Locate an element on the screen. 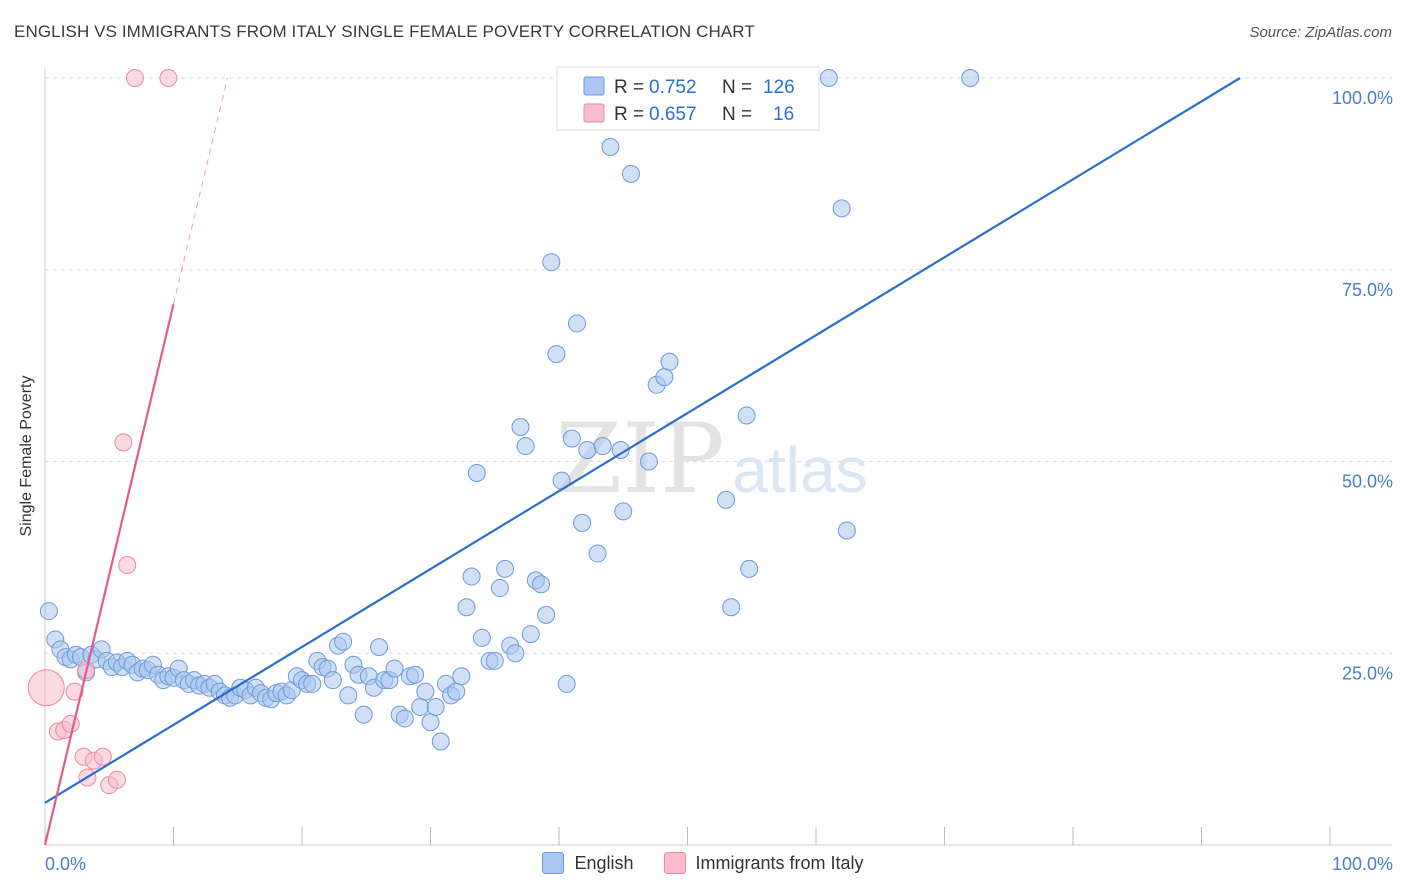  english-swatch is located at coordinates (553, 863).